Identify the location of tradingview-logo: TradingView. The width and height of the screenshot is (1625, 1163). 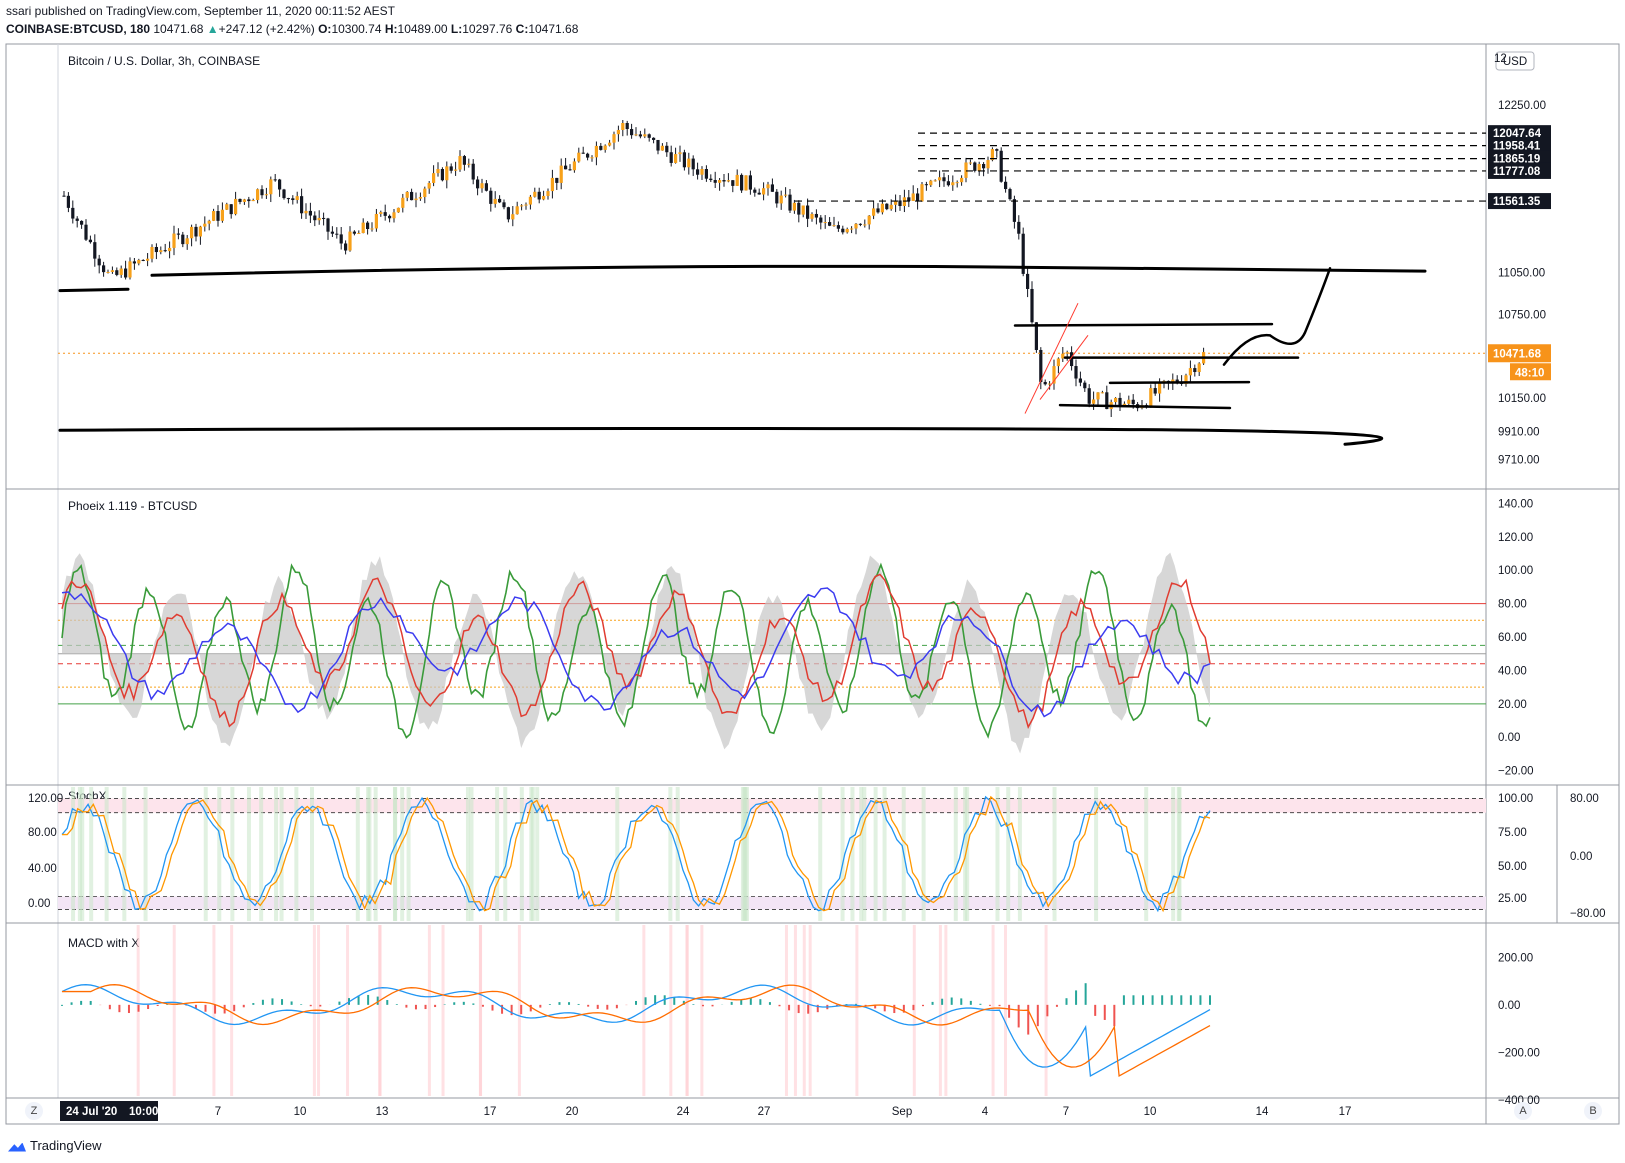
(55, 1145).